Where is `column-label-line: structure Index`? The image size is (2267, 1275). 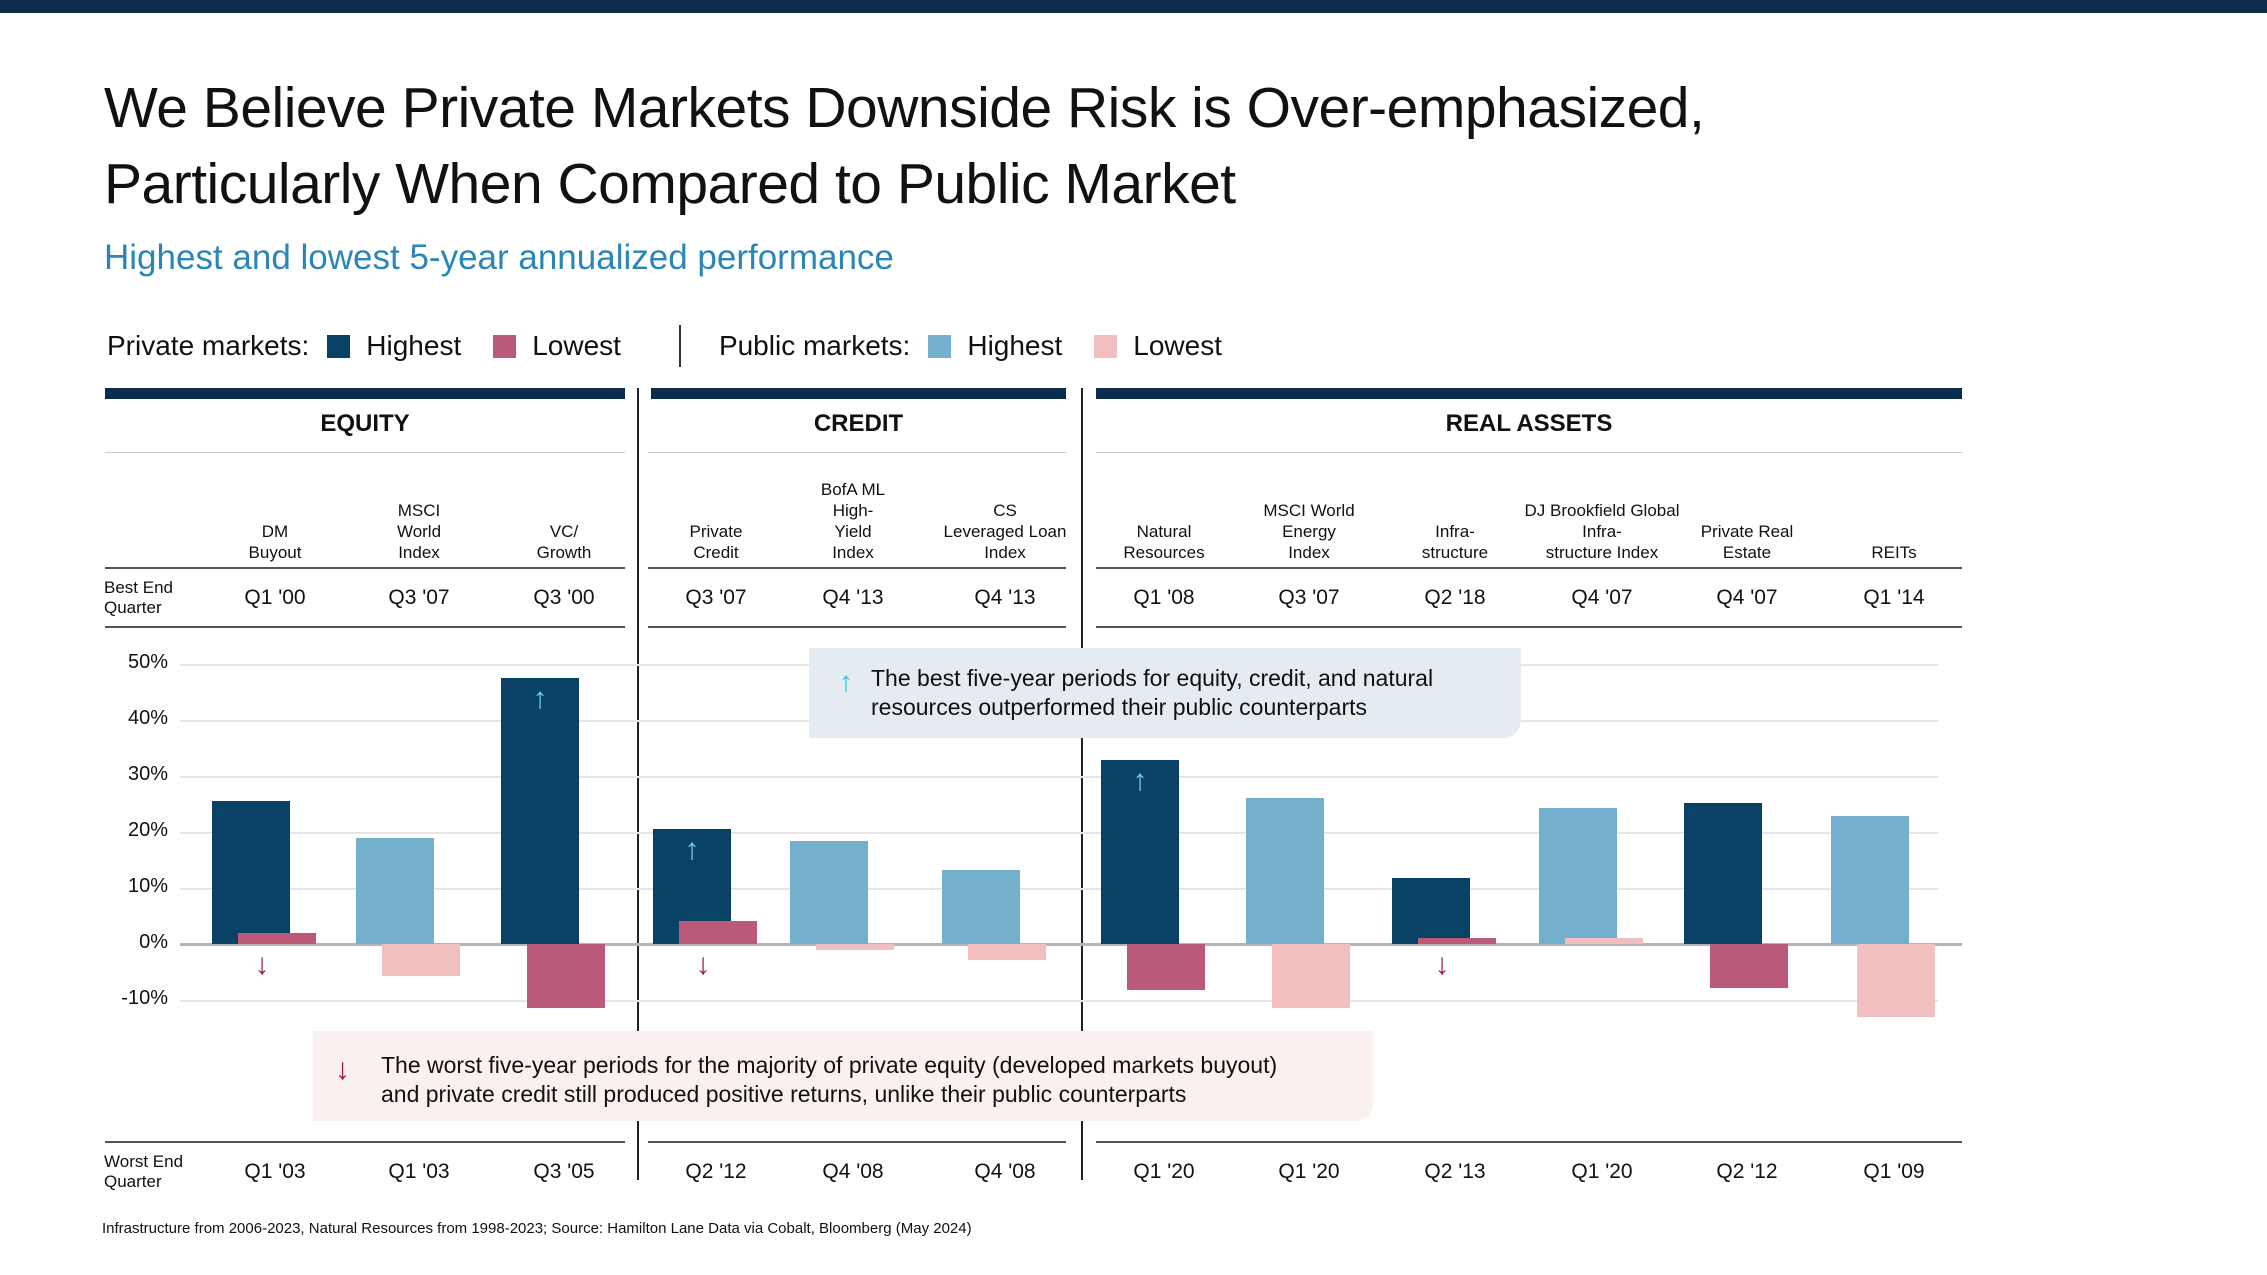 column-label-line: structure Index is located at coordinates (1602, 552).